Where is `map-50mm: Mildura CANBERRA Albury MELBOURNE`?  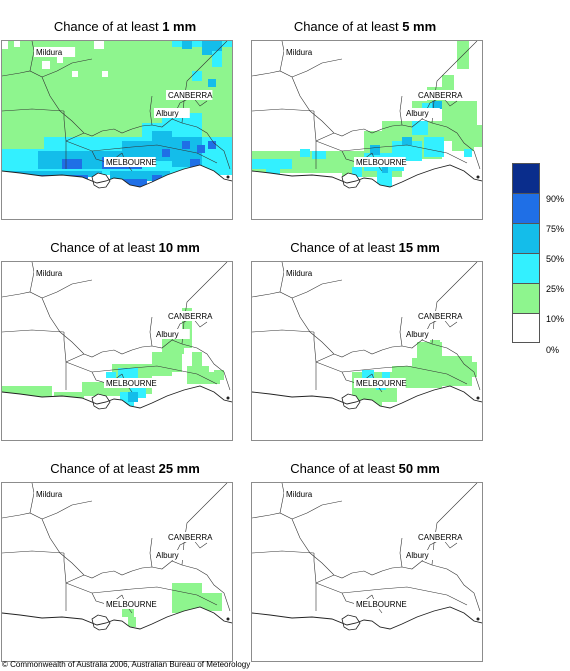 map-50mm: Mildura CANBERRA Albury MELBOURNE is located at coordinates (367, 572).